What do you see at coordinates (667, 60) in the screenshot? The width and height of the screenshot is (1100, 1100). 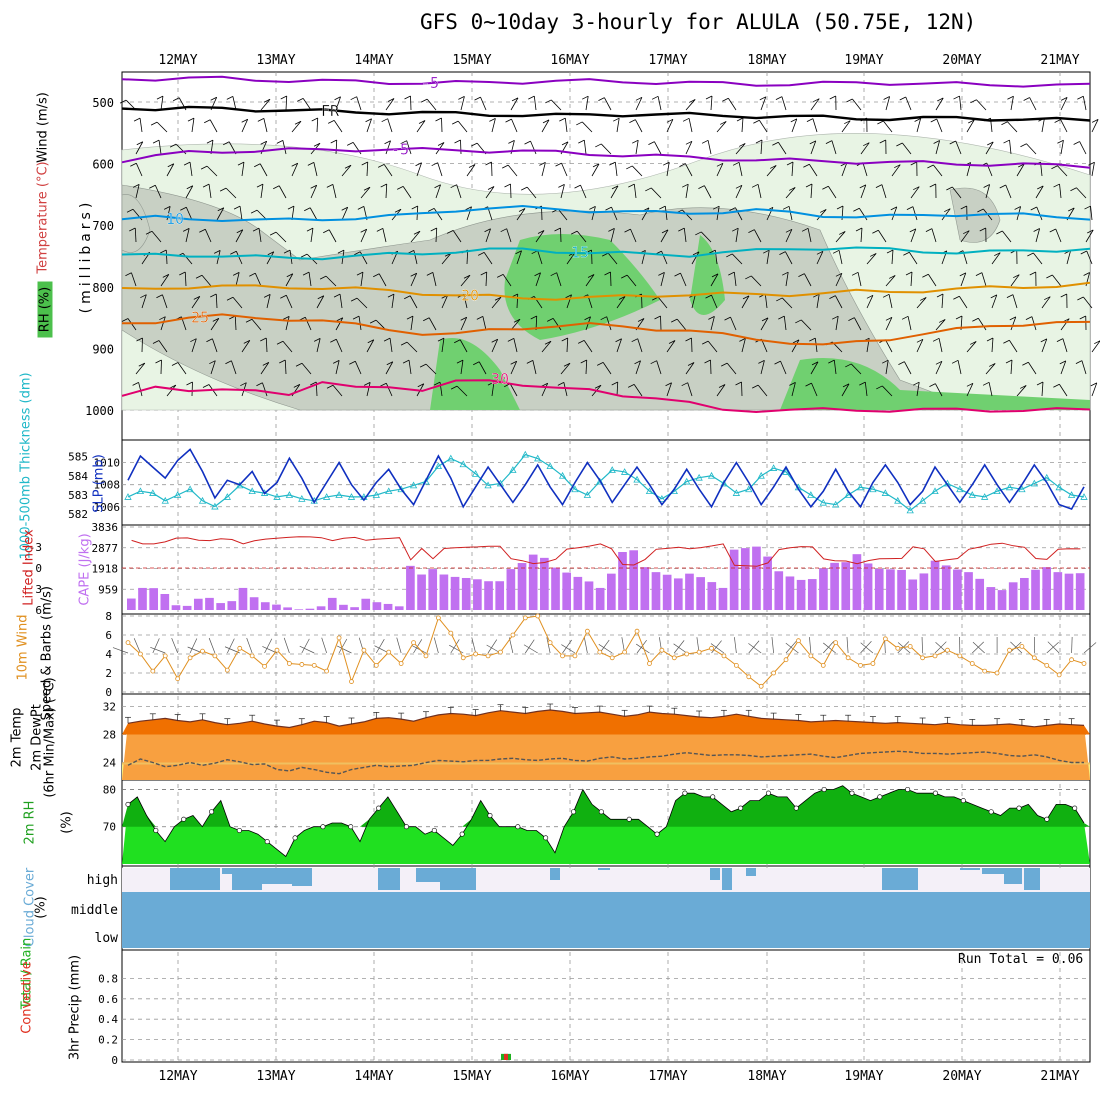 I see `day-label-top: 17MAY` at bounding box center [667, 60].